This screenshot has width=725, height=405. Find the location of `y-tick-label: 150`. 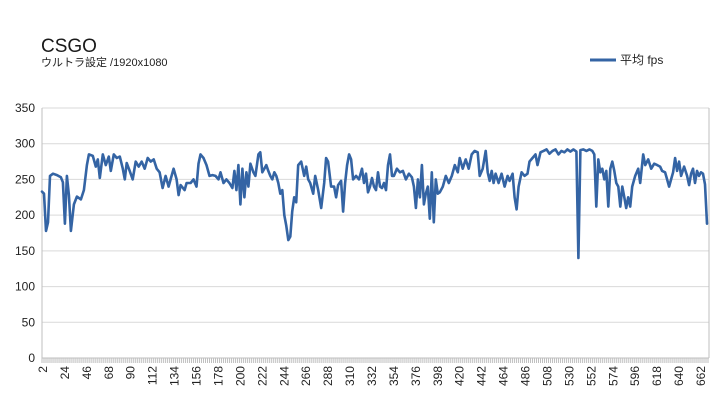

y-tick-label: 150 is located at coordinates (25, 251).